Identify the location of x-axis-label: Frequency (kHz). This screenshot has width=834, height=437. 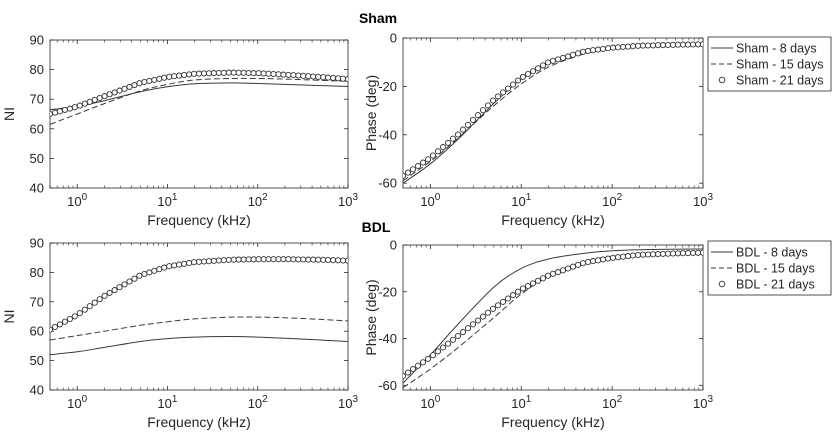
(552, 220).